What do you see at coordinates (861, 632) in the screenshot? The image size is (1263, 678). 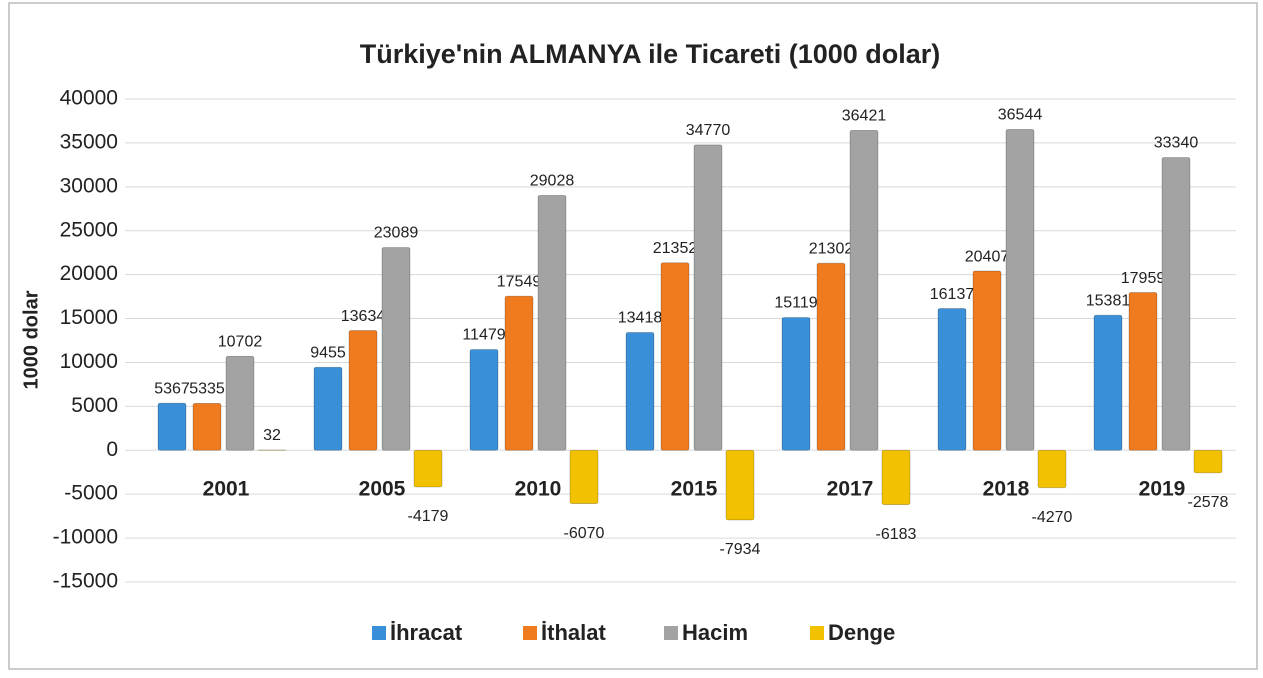 I see `legend-label: Denge` at bounding box center [861, 632].